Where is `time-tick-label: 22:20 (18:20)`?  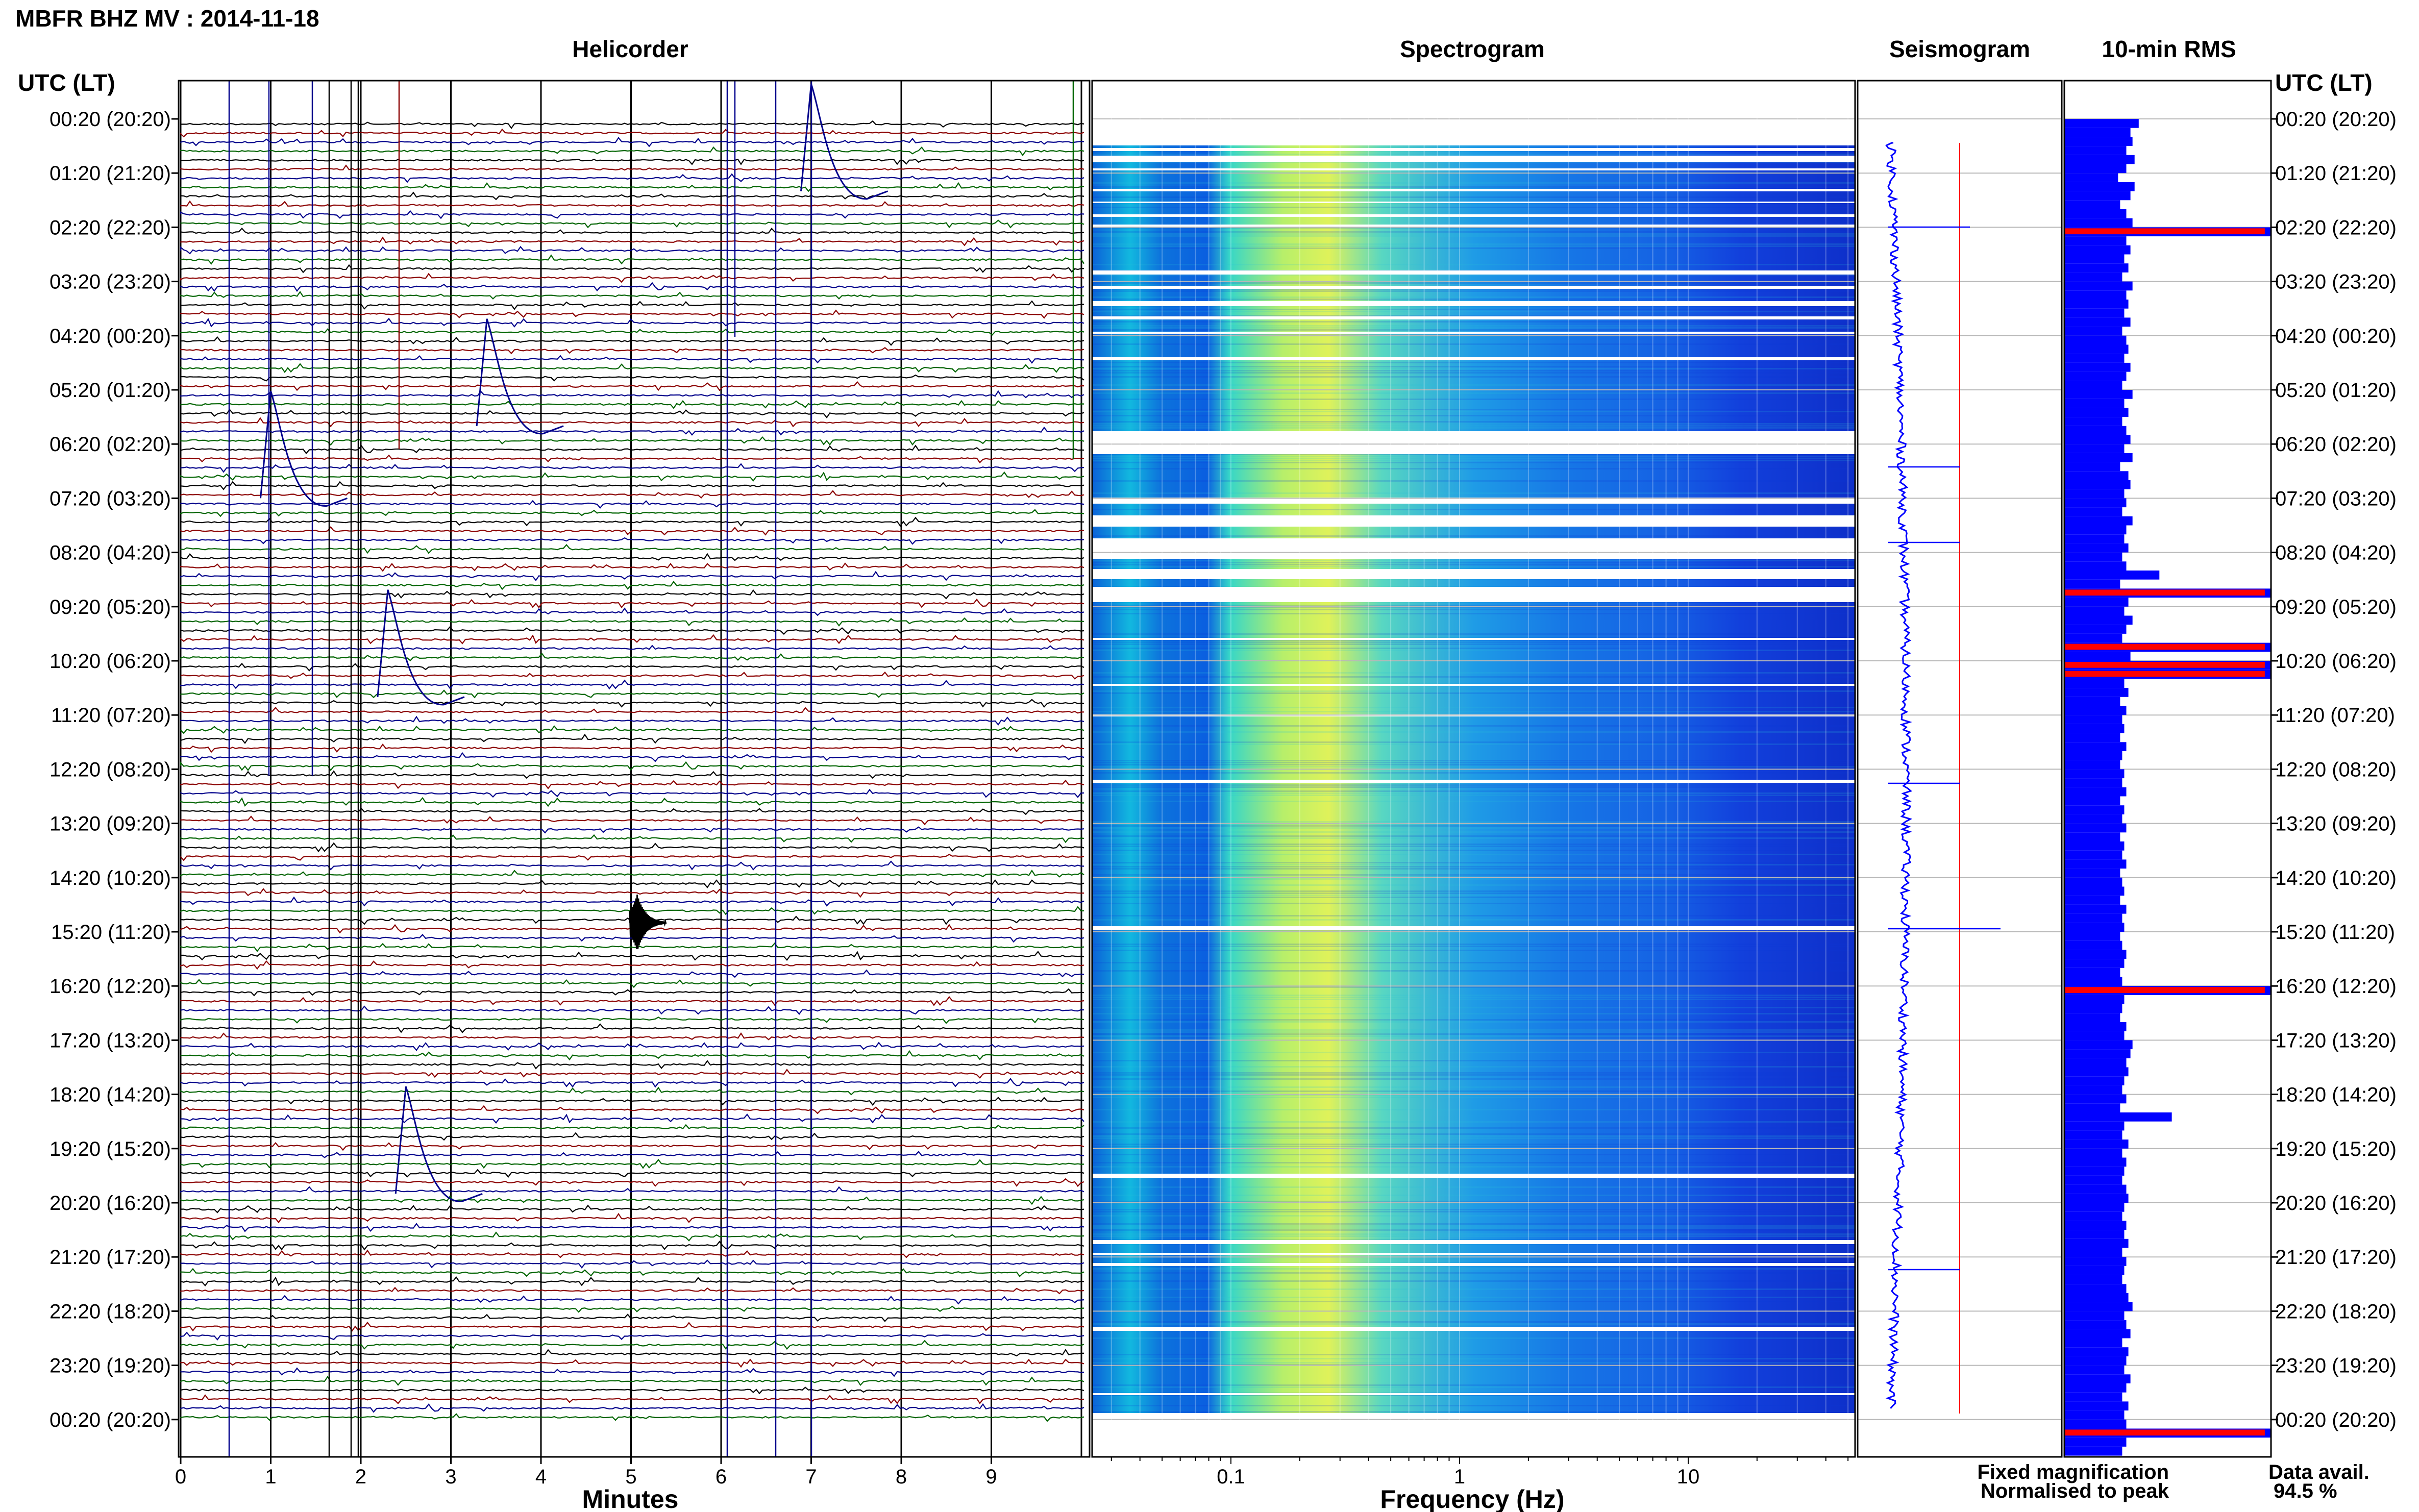
time-tick-label: 22:20 (18:20) is located at coordinates (2336, 1311).